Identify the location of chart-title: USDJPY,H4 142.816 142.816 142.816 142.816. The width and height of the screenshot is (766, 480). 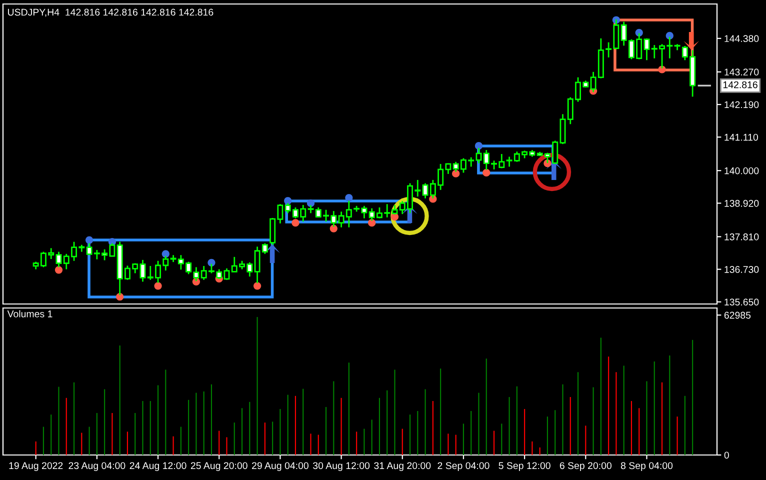
(111, 12).